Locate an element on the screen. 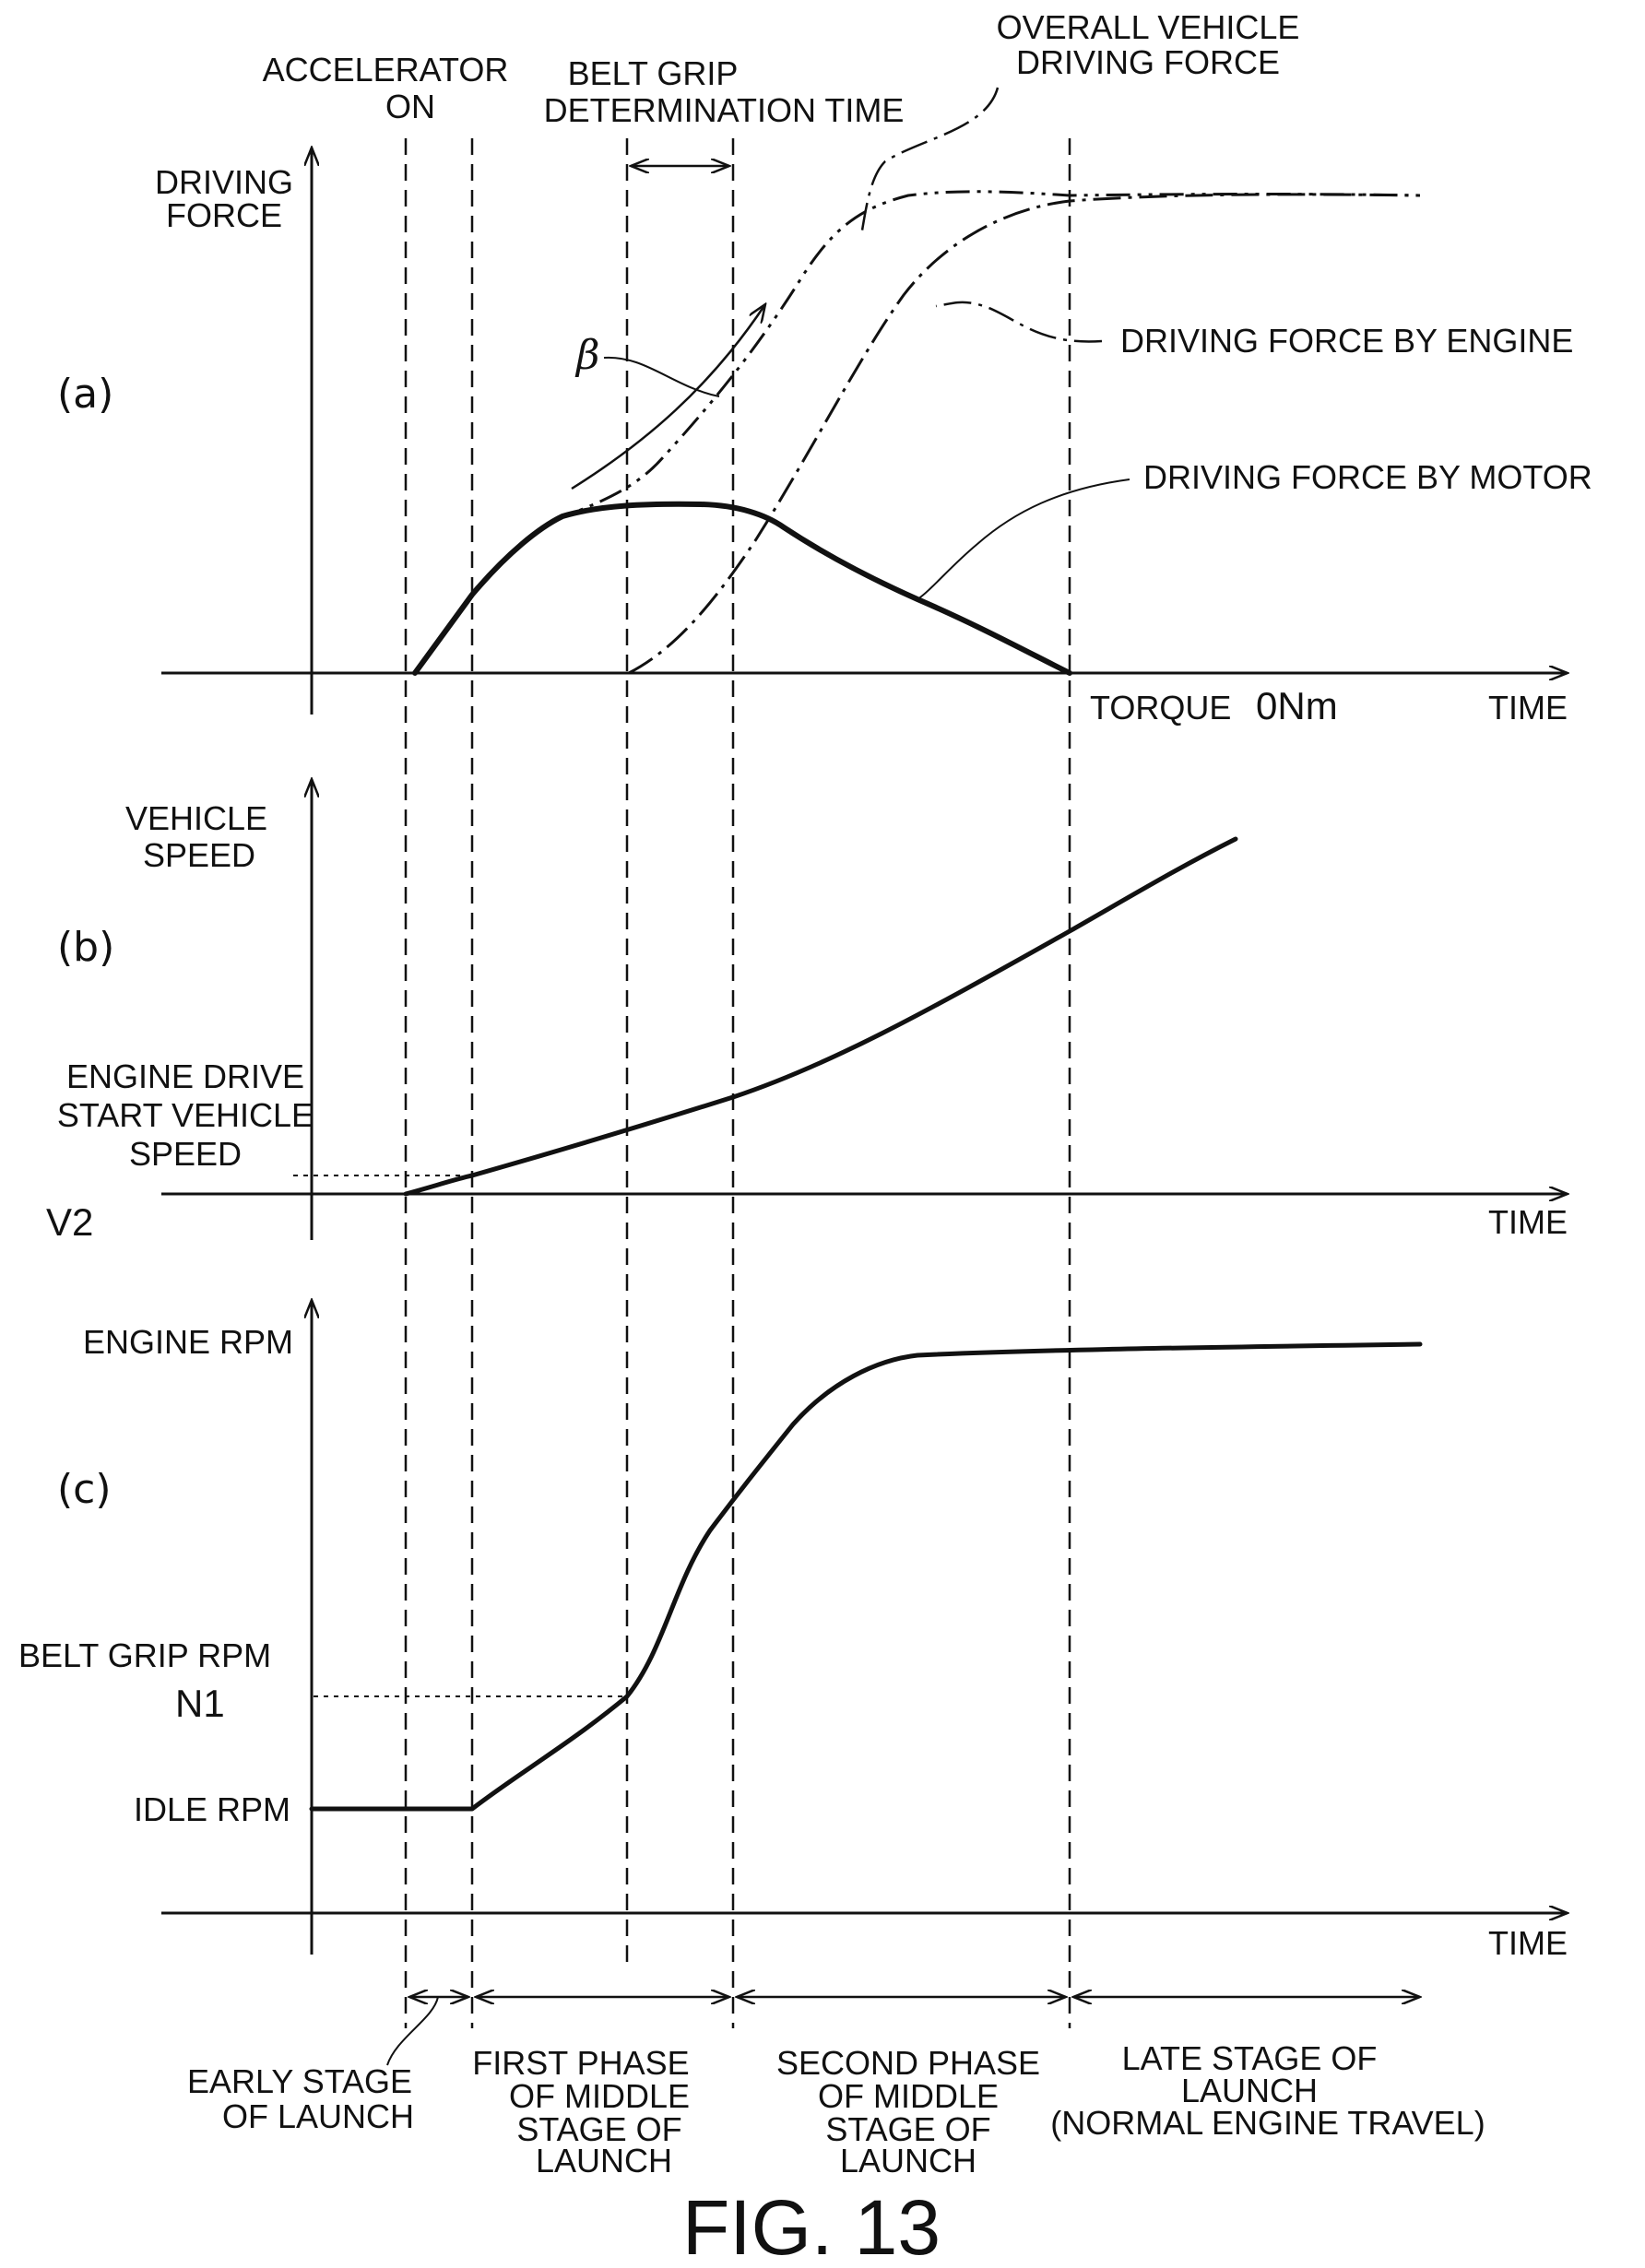 This screenshot has width=1645, height=2268. engine-start-speed-line3: SPEED is located at coordinates (186, 1154).